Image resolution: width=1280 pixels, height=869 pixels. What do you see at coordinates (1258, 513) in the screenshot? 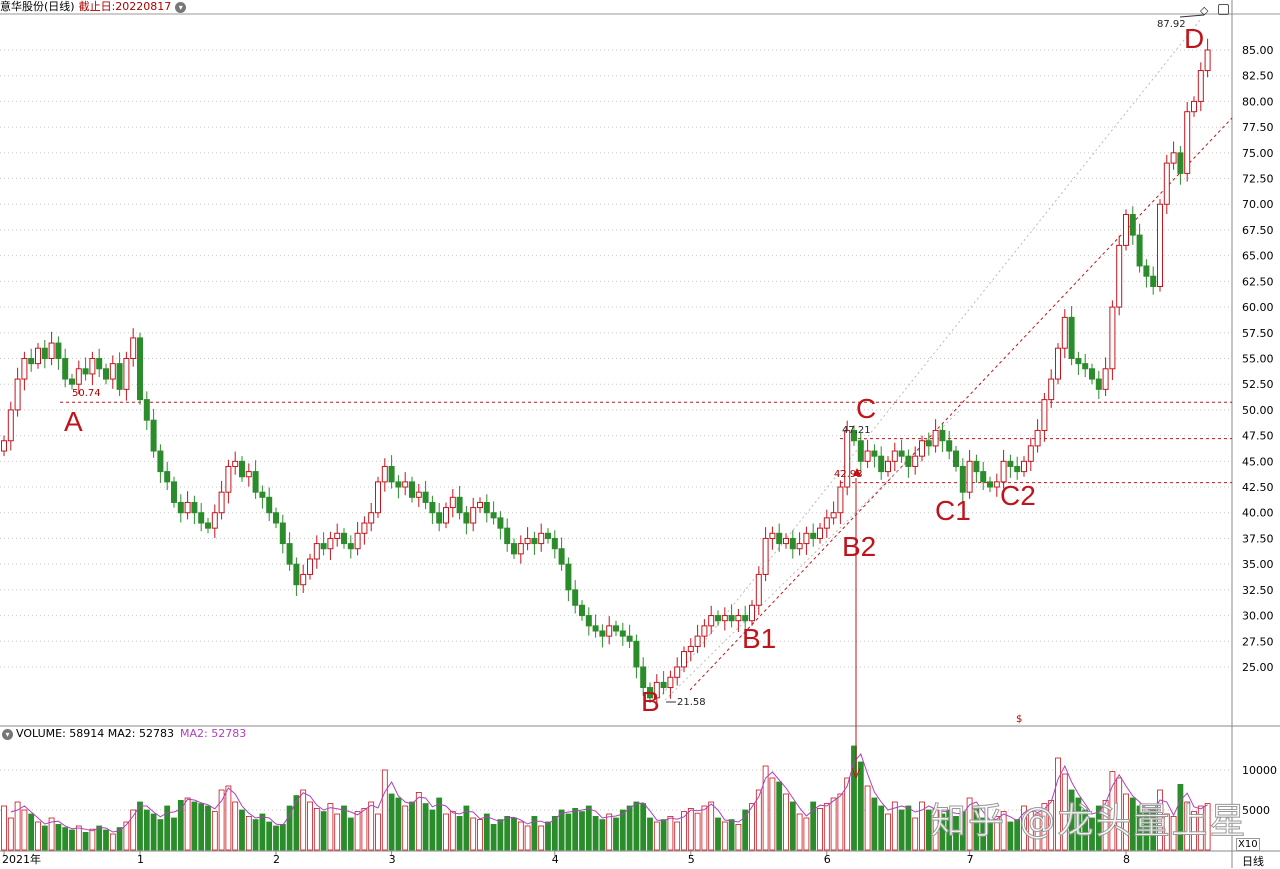
I see `y-tick-label: 40.00` at bounding box center [1258, 513].